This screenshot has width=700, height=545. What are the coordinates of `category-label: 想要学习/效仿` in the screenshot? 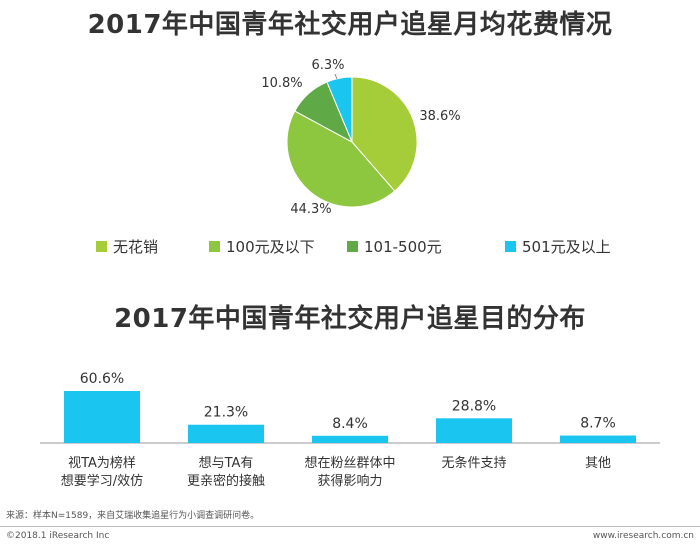 It's located at (102, 481).